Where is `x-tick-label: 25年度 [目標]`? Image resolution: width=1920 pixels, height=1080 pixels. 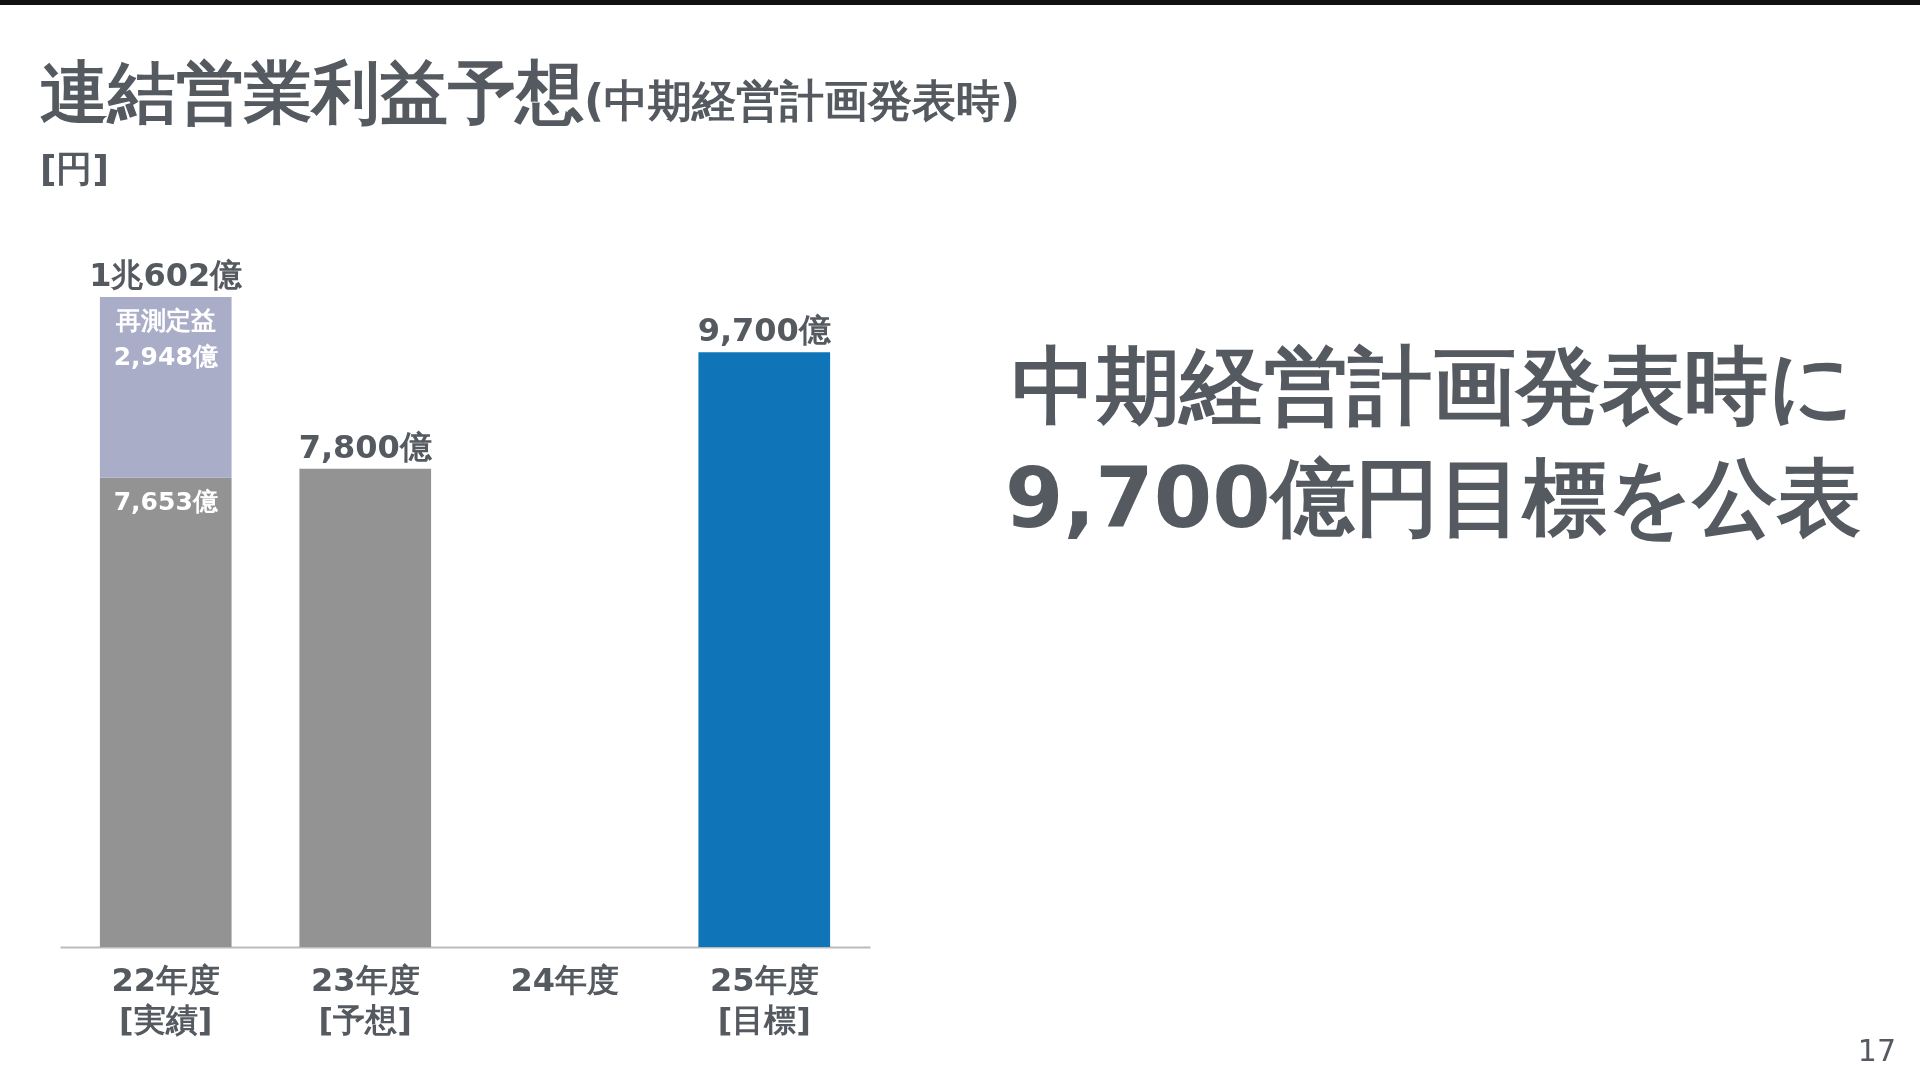 x-tick-label: 25年度 [目標] is located at coordinates (764, 999).